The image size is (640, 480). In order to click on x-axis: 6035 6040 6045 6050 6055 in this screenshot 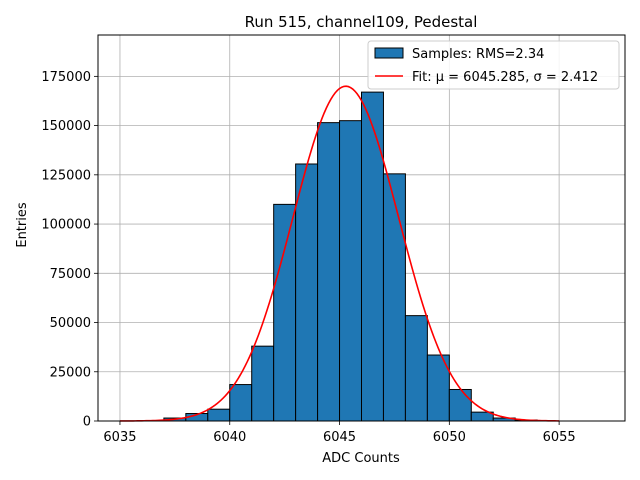, I will do `click(339, 433)`.